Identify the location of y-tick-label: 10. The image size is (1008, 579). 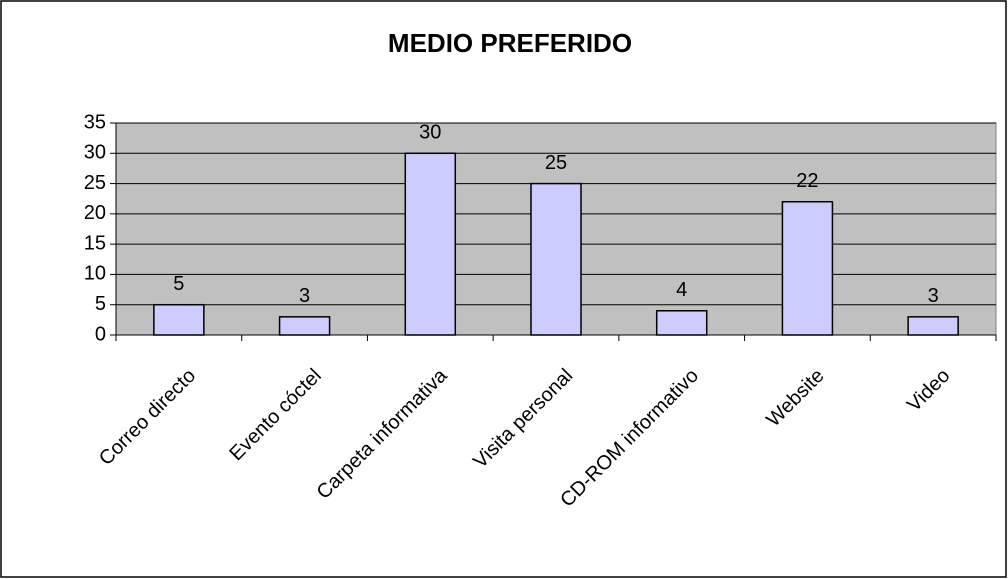
(95, 274).